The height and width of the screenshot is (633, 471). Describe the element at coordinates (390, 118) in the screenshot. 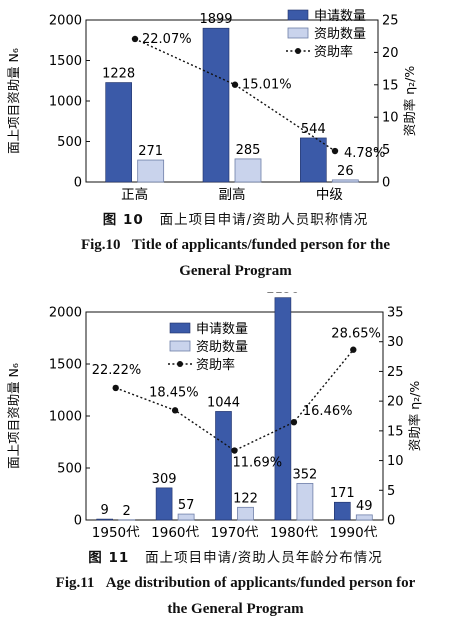

I see `fig10-y2tick-label-2: 10` at that location.